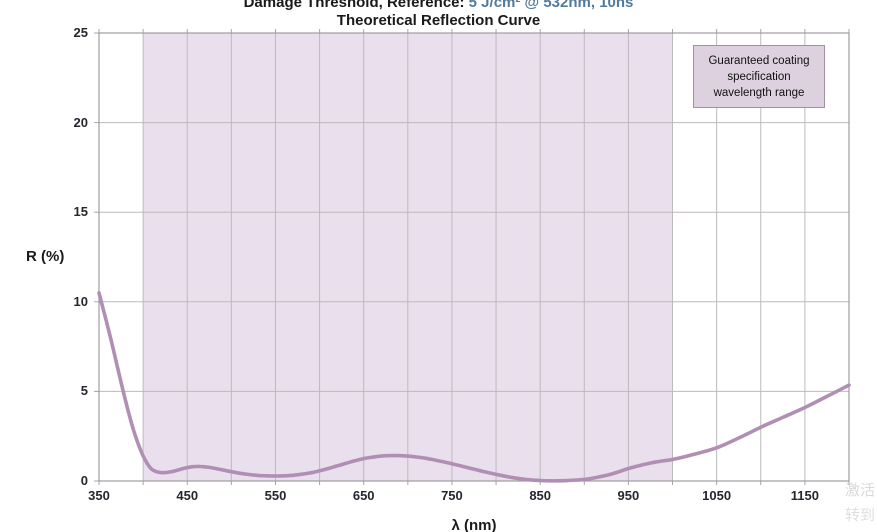 Image resolution: width=877 pixels, height=532 pixels. What do you see at coordinates (45, 256) in the screenshot?
I see `y-axis-title: R (%)` at bounding box center [45, 256].